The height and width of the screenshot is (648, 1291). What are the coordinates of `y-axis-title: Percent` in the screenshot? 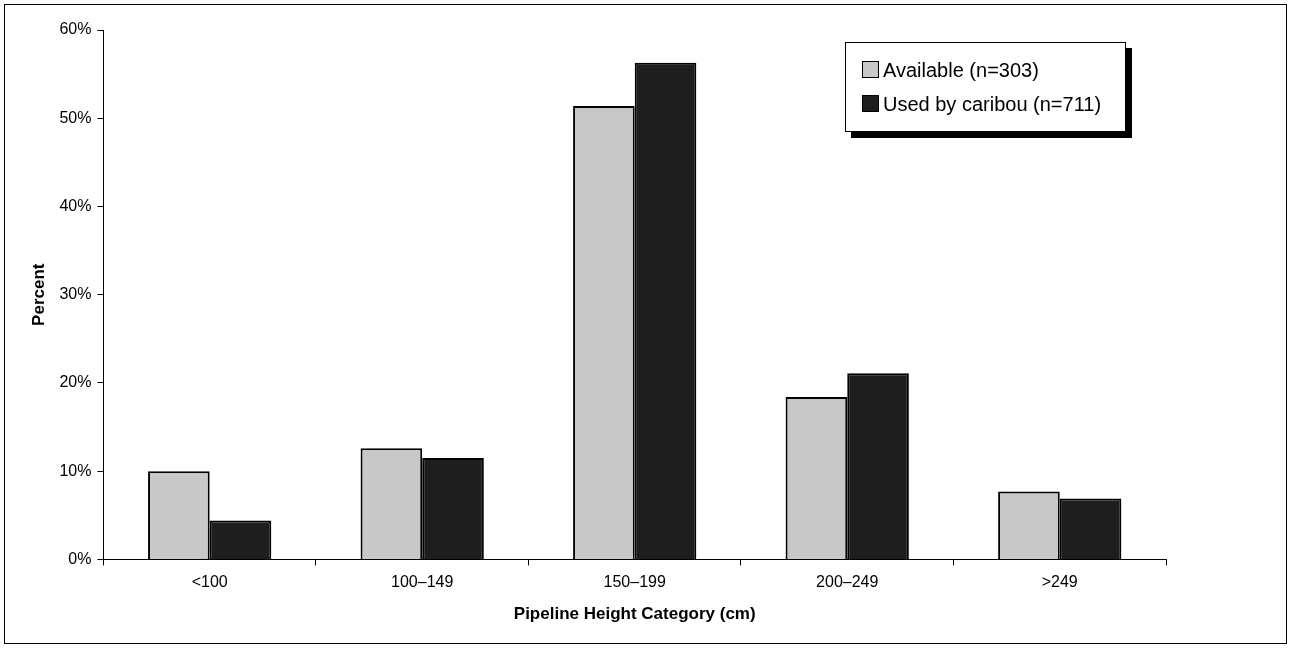 It's located at (38, 294).